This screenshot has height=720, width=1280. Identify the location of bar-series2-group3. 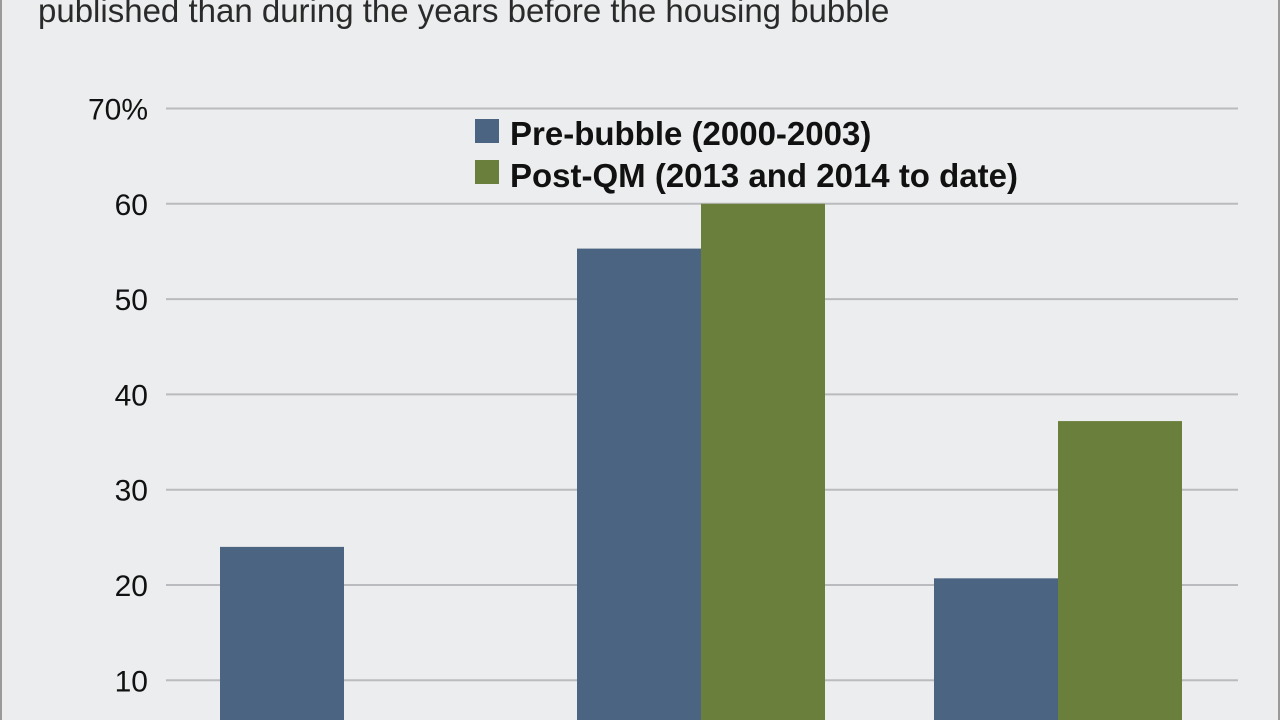
(1120, 570).